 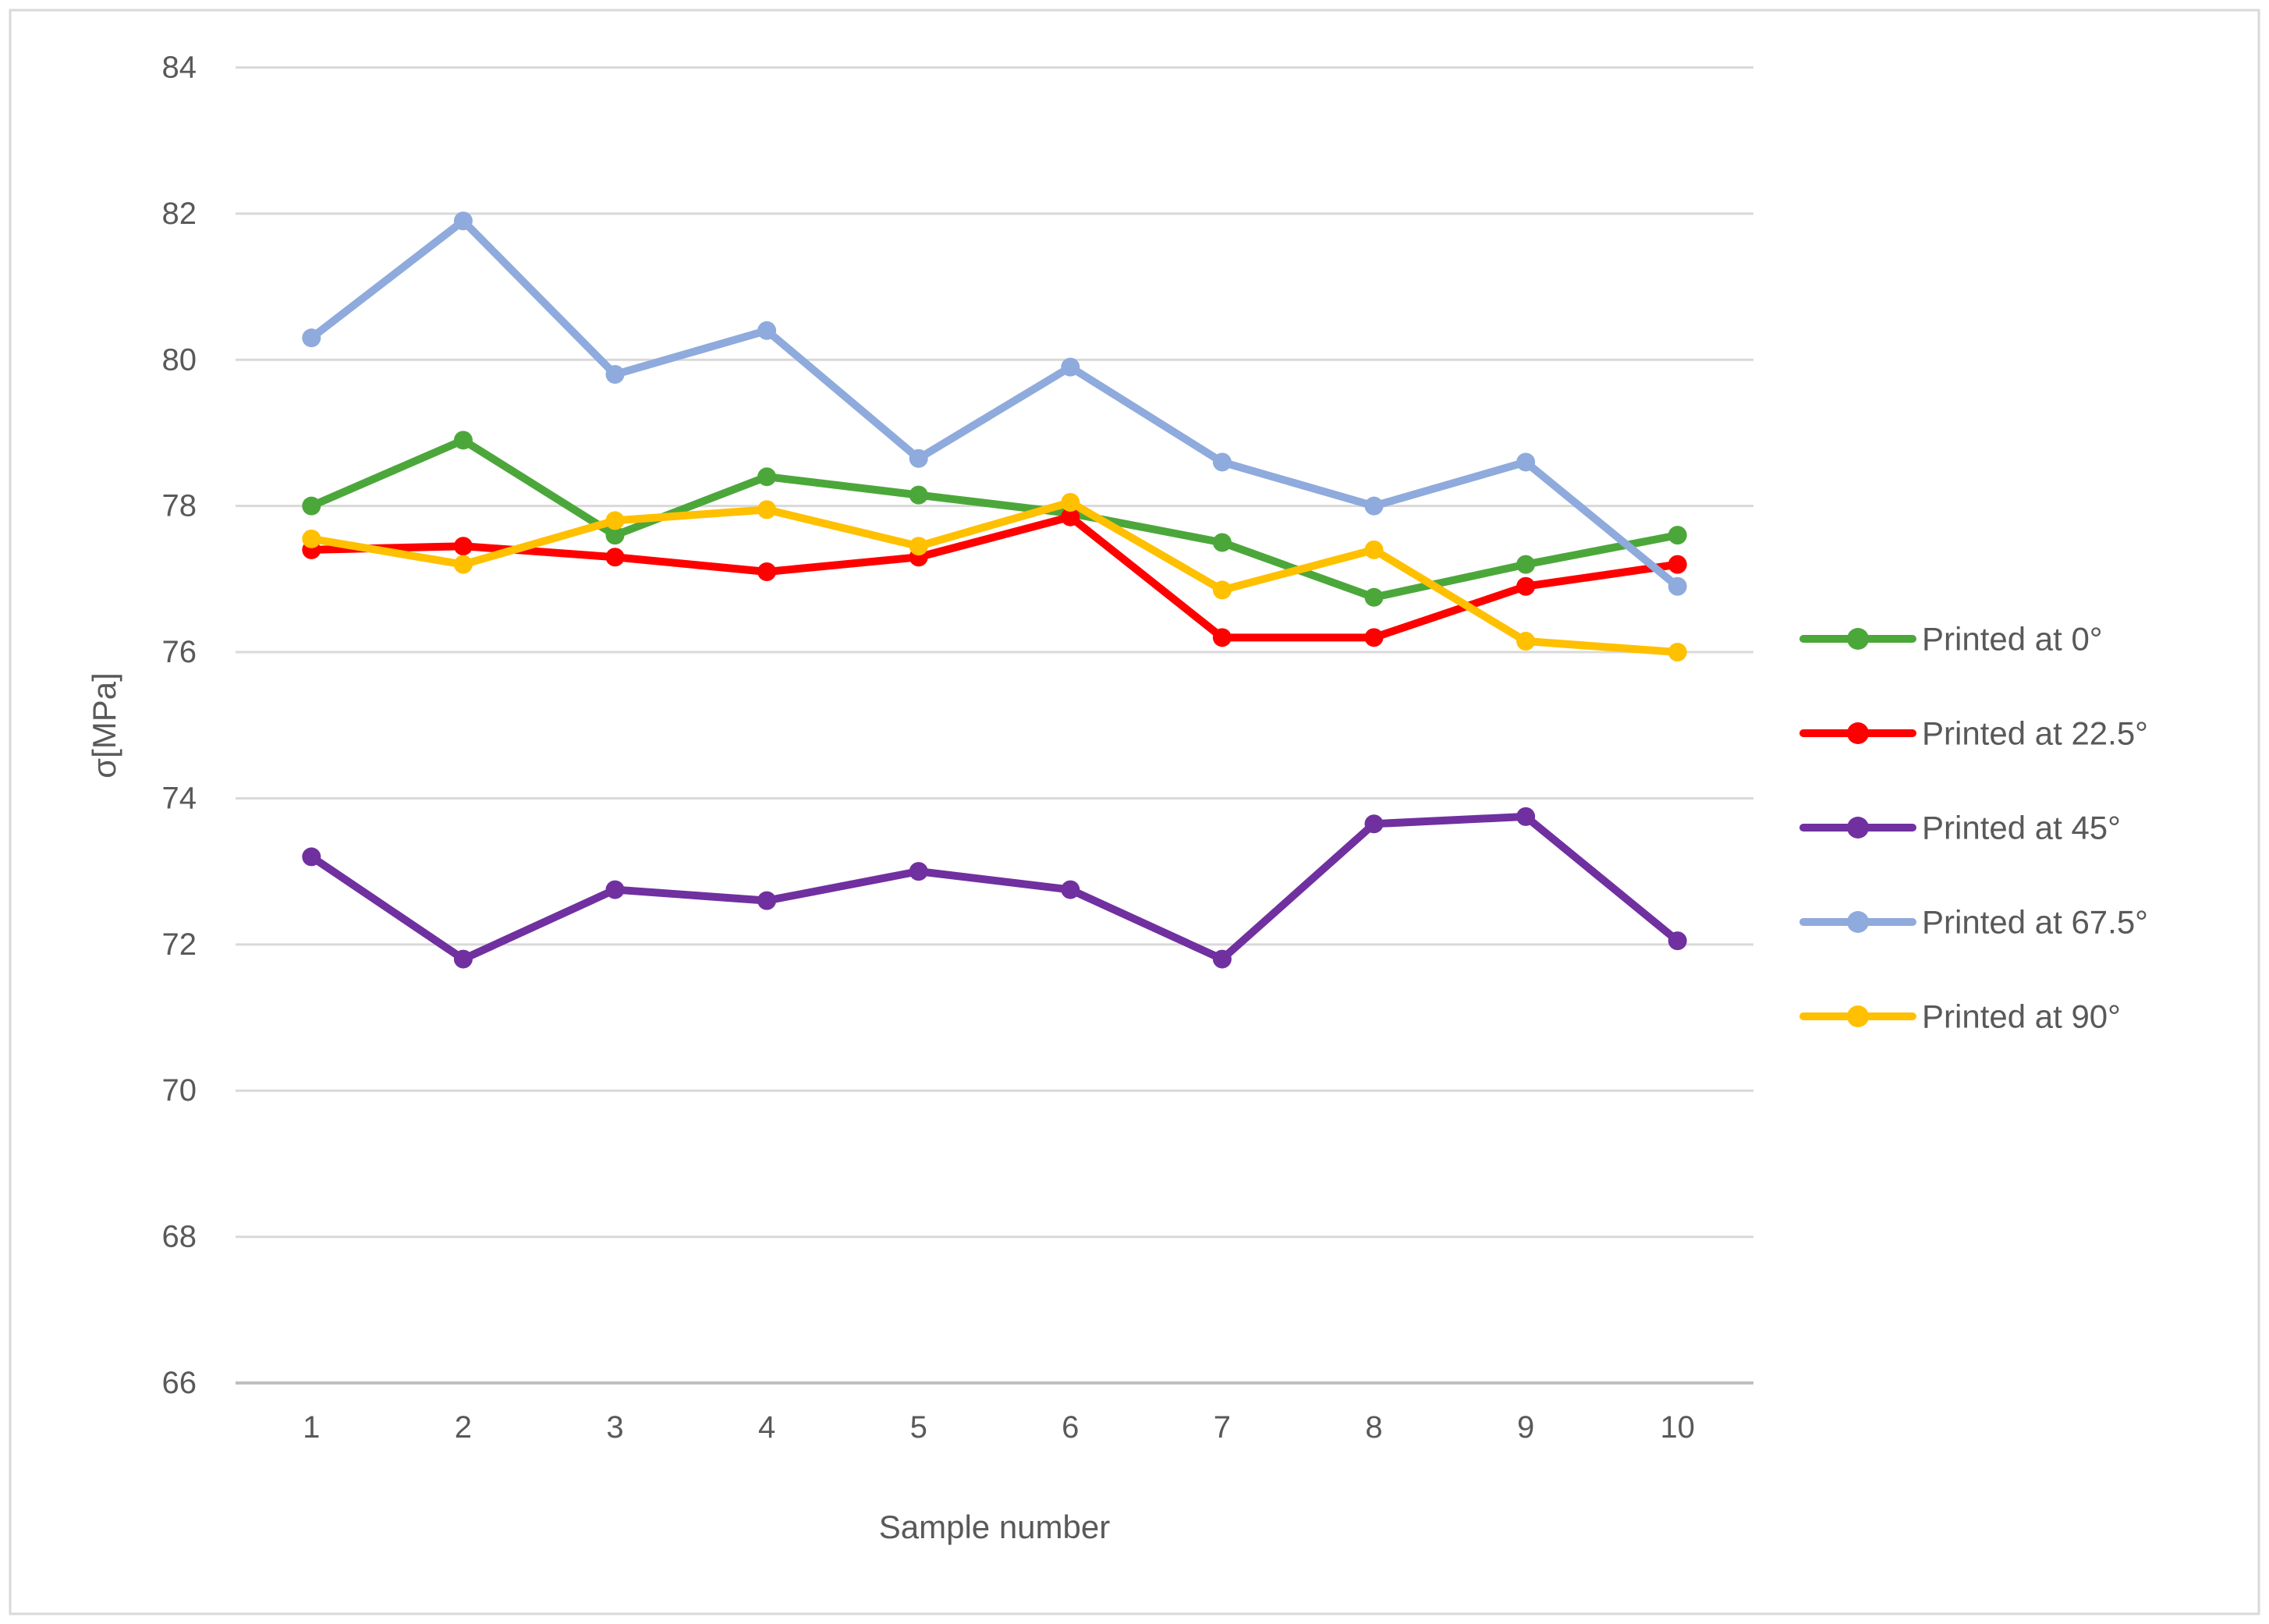 I want to click on y-tick-label: 66, so click(x=179, y=1383).